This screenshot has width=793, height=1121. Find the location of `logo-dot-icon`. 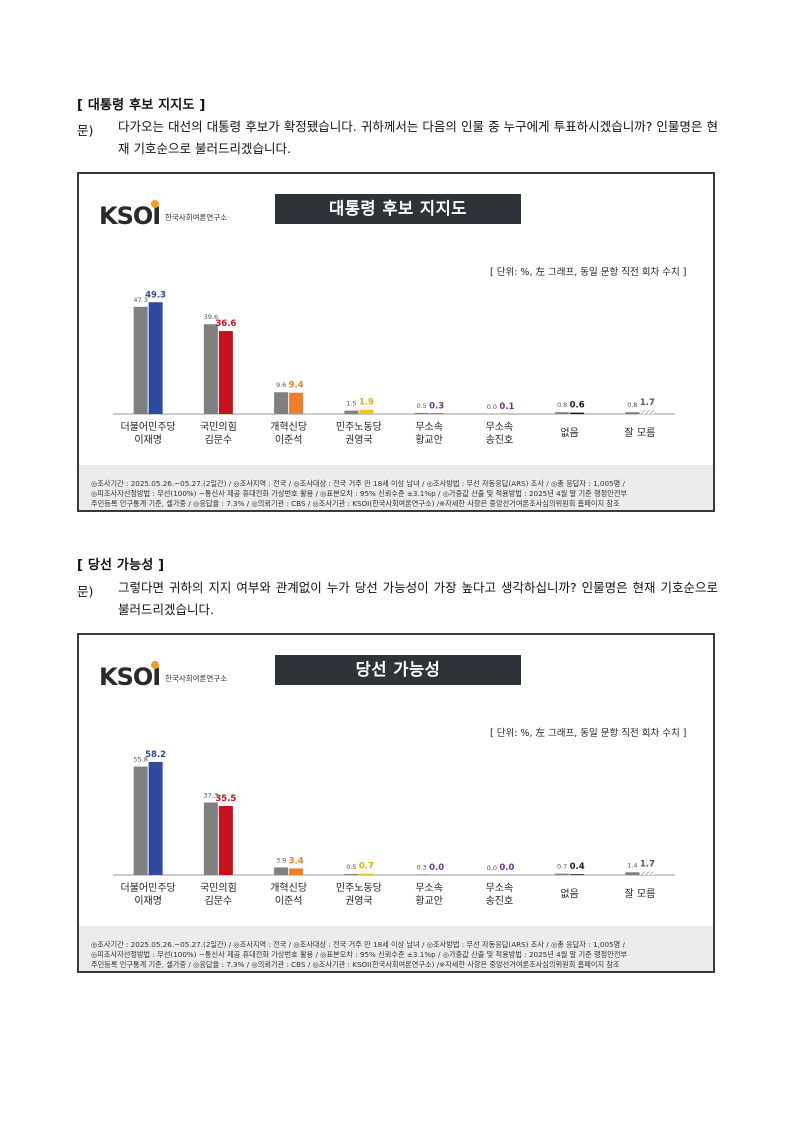

logo-dot-icon is located at coordinates (155, 204).